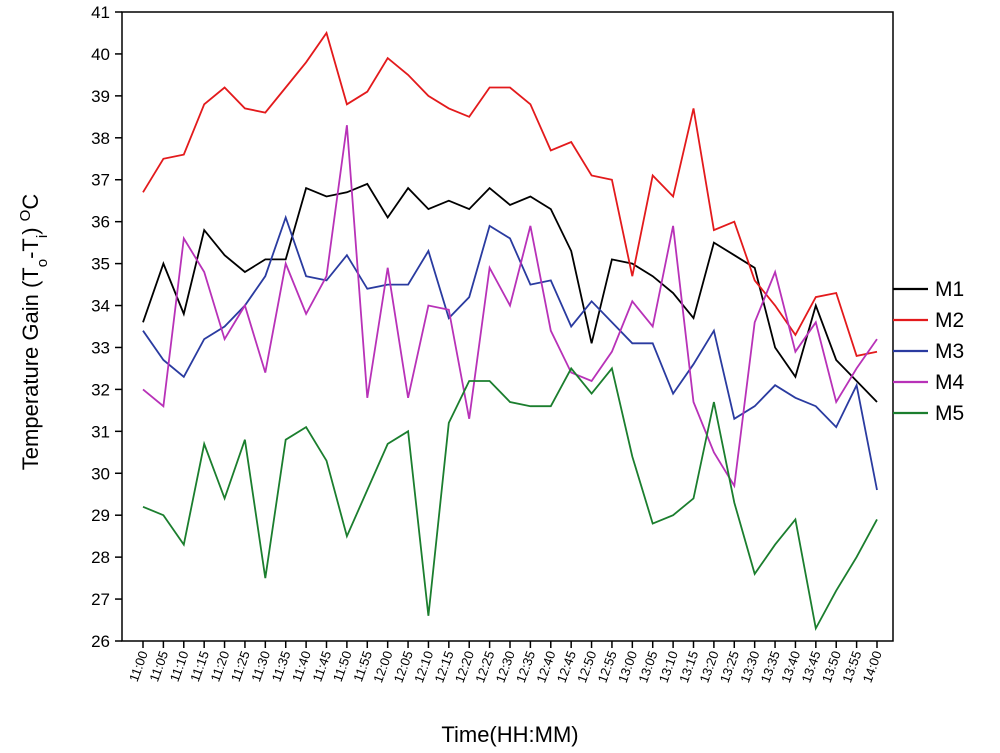  Describe the element at coordinates (100, 264) in the screenshot. I see `y-tick-label: 35` at that location.